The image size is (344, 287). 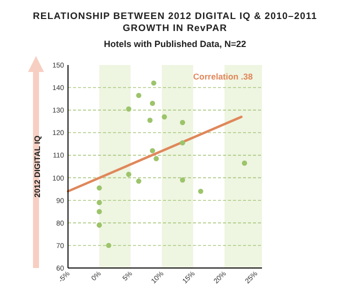 I want to click on y-axis-title: 2012 DIGITAL IQ, so click(x=37, y=167).